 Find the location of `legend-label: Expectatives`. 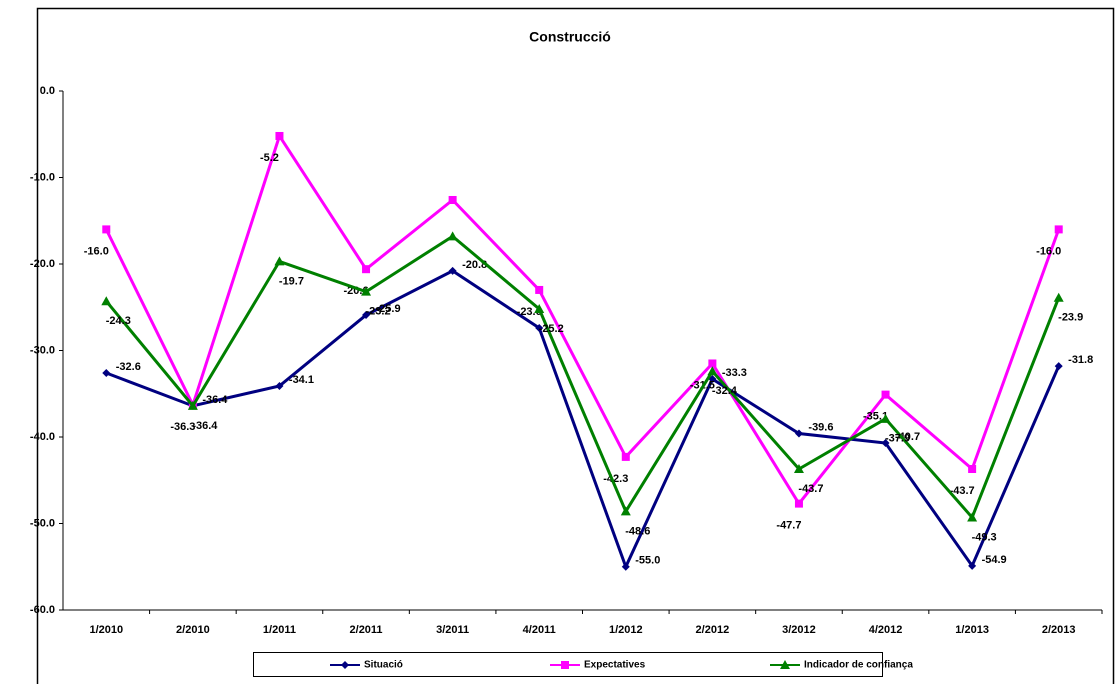

legend-label: Expectatives is located at coordinates (615, 665).